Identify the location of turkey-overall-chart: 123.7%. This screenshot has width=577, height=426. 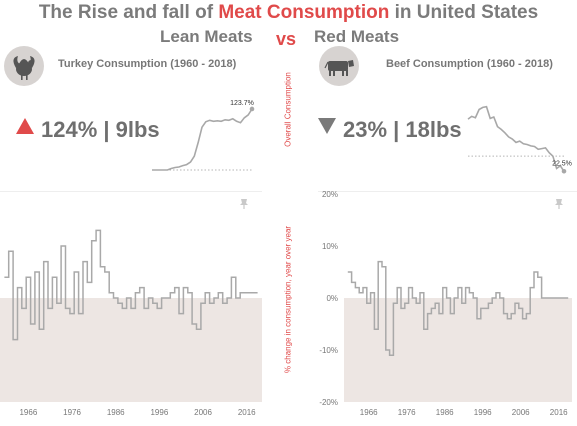
(203, 135).